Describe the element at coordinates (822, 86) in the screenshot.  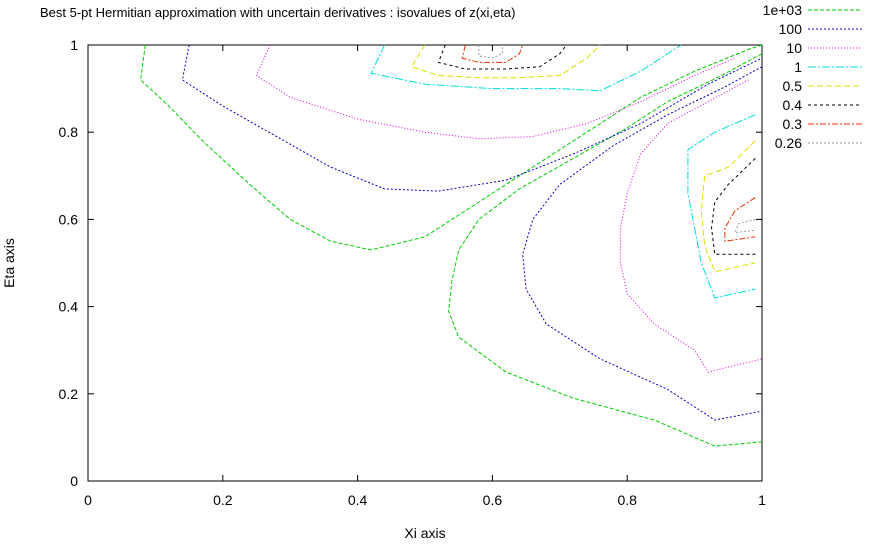
I see `legend-item: 0.5` at that location.